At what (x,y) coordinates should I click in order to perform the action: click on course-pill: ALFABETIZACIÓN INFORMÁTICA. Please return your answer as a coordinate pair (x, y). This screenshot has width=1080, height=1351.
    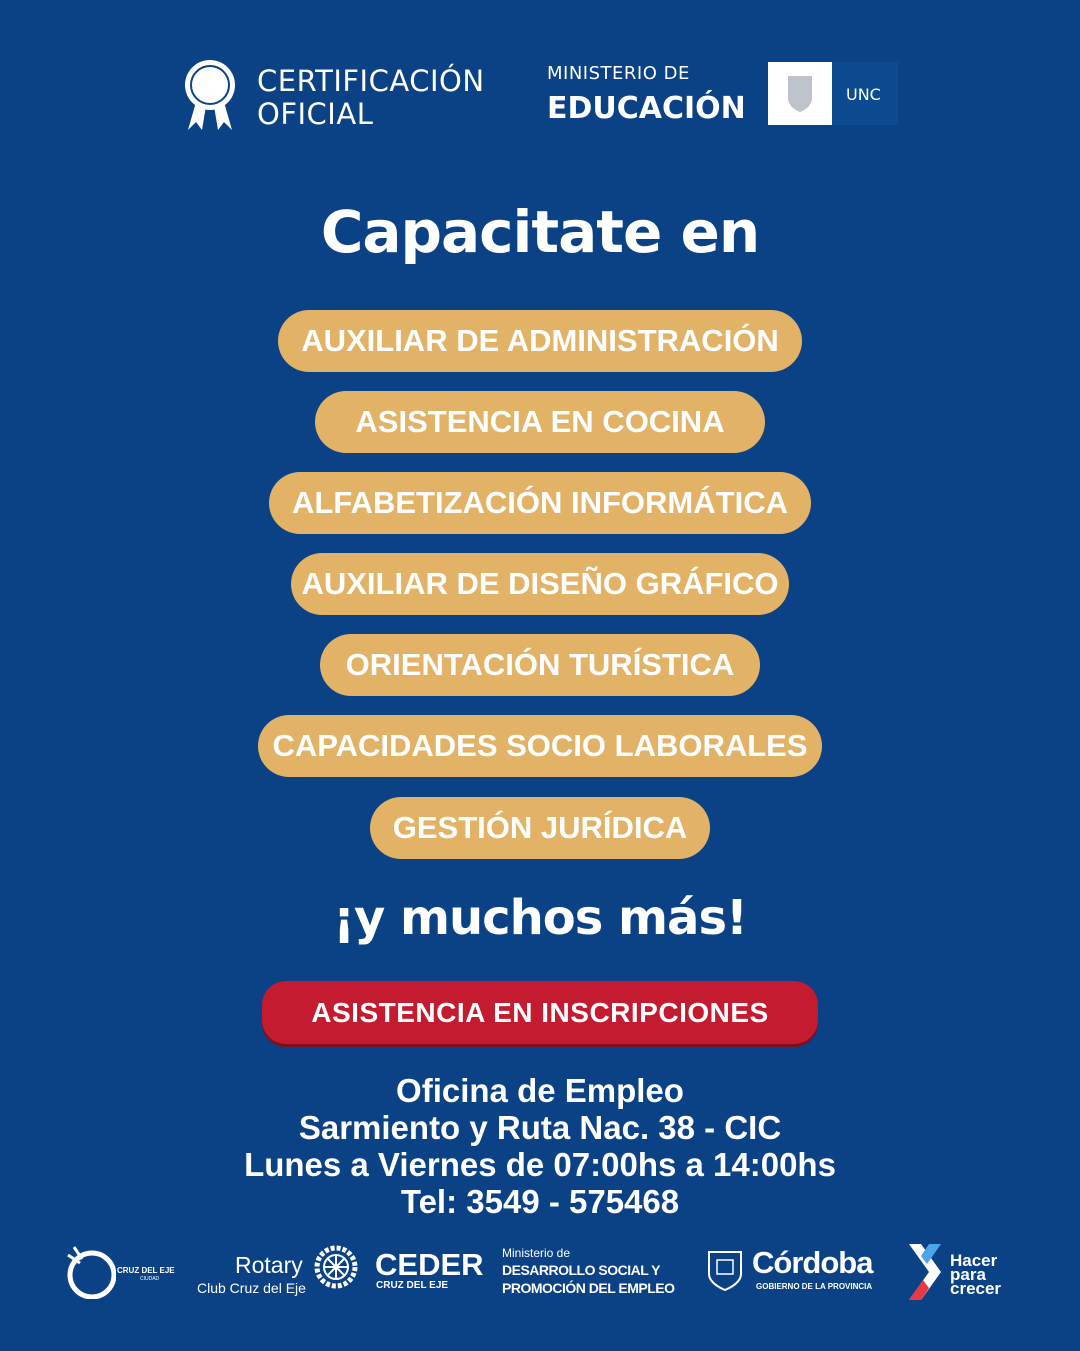
    Looking at the image, I should click on (540, 503).